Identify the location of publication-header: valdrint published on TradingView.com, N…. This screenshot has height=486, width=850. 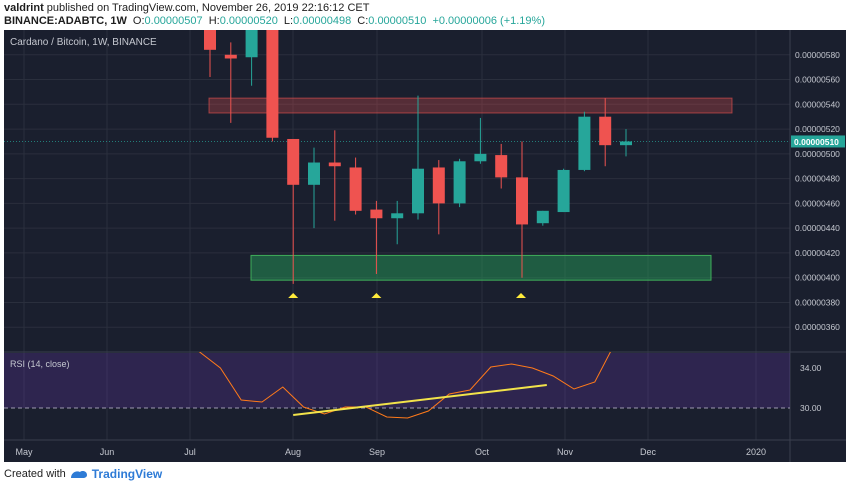
(425, 15).